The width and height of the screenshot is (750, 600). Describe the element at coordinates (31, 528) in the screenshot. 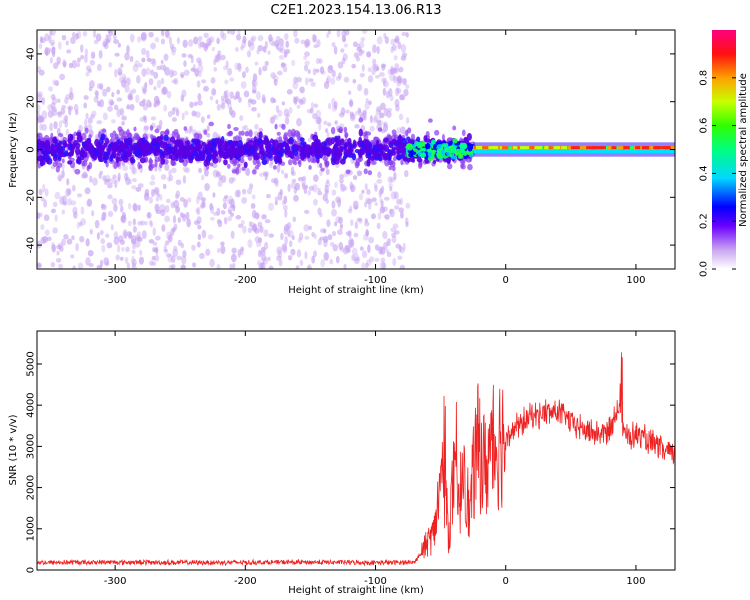

I see `y-tick-label: 1000` at that location.